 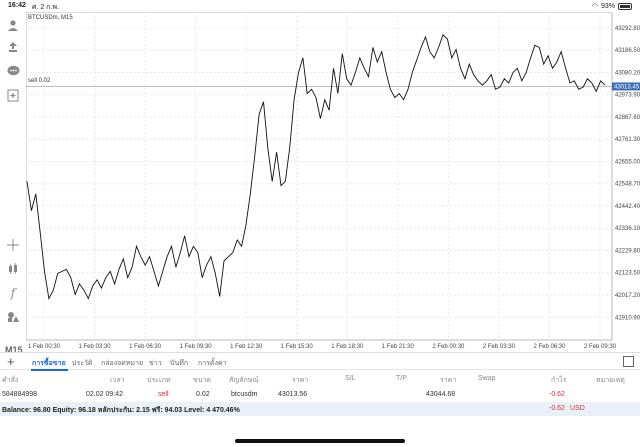 I want to click on battery-icon, so click(x=625, y=6).